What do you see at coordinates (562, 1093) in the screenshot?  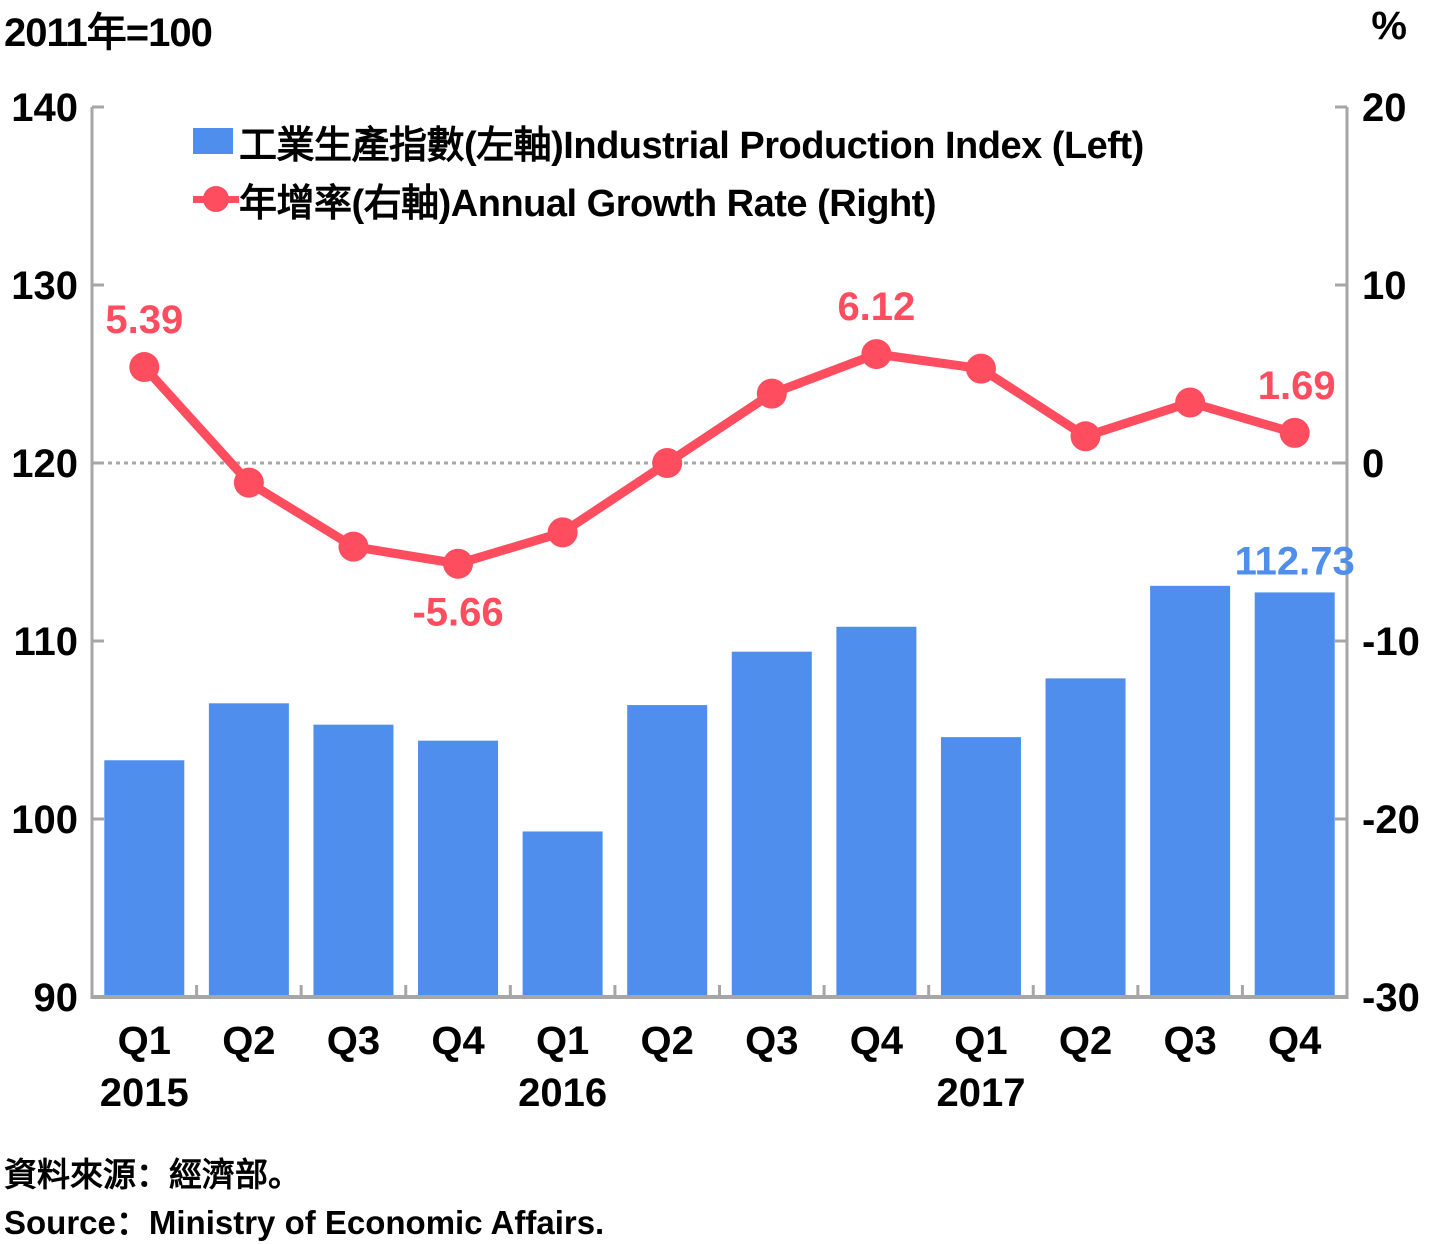 I see `x-year-label-2016: 2016` at bounding box center [562, 1093].